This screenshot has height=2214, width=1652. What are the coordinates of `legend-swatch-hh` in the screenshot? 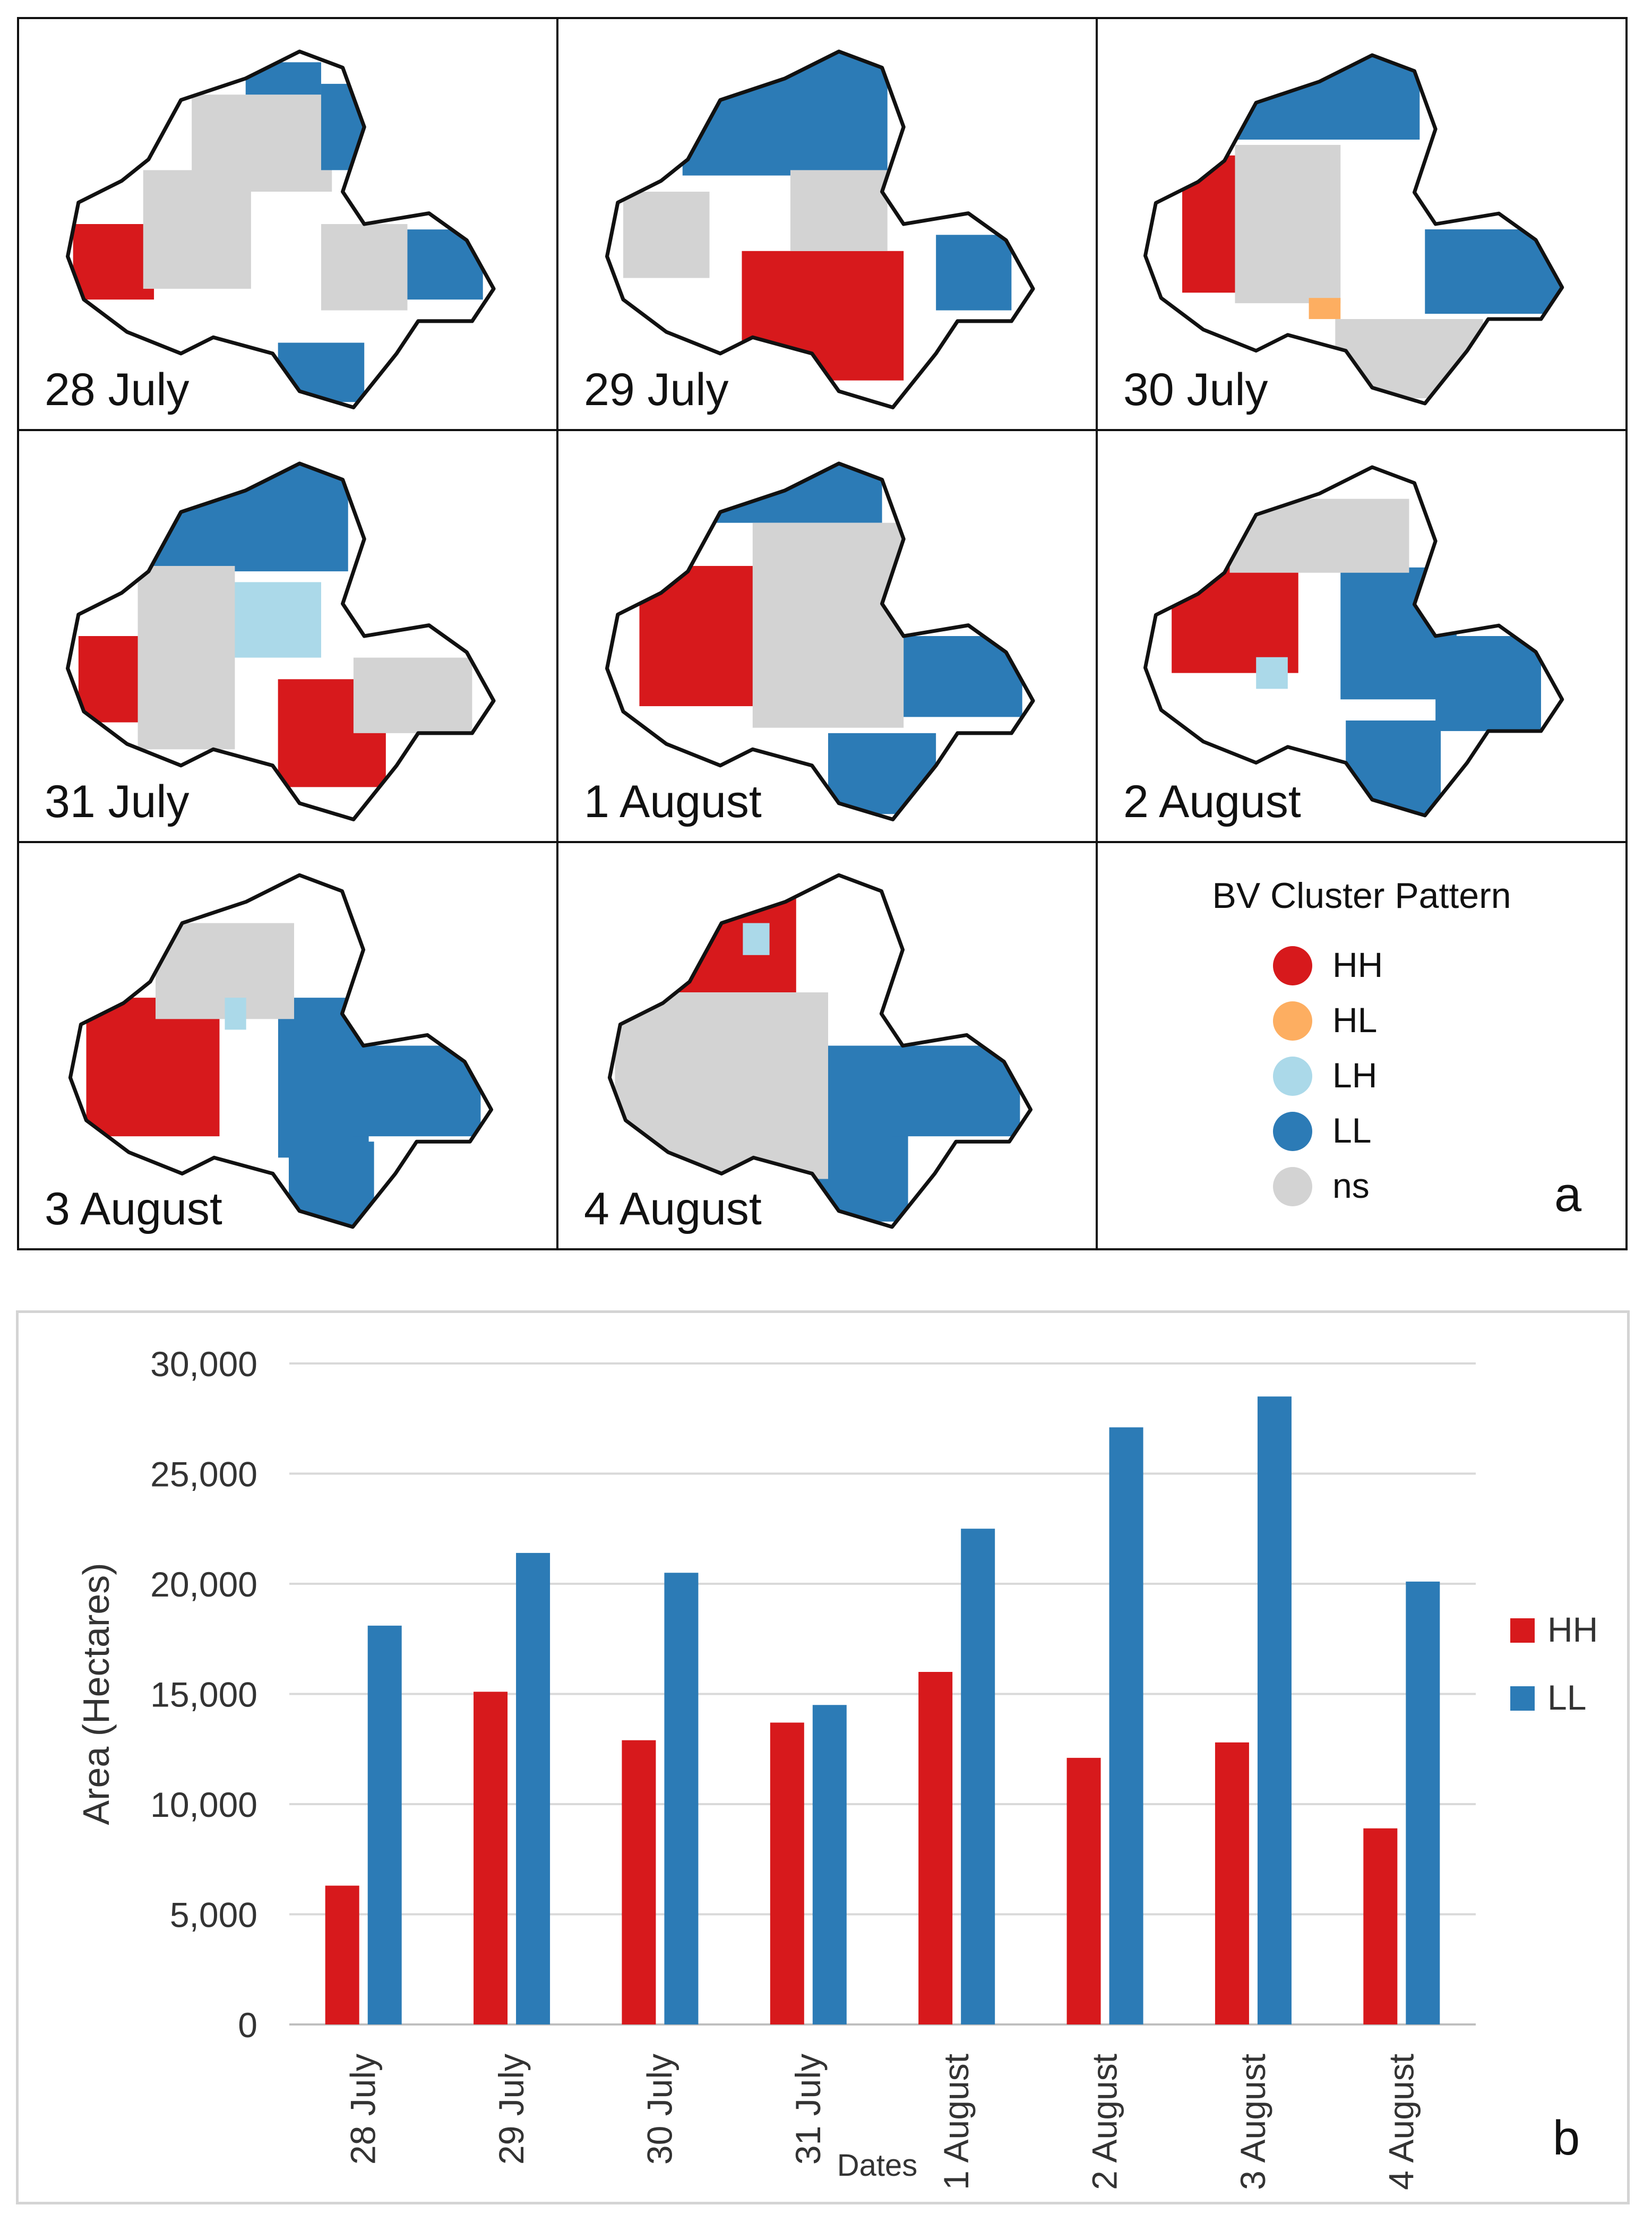 It's located at (1522, 1630).